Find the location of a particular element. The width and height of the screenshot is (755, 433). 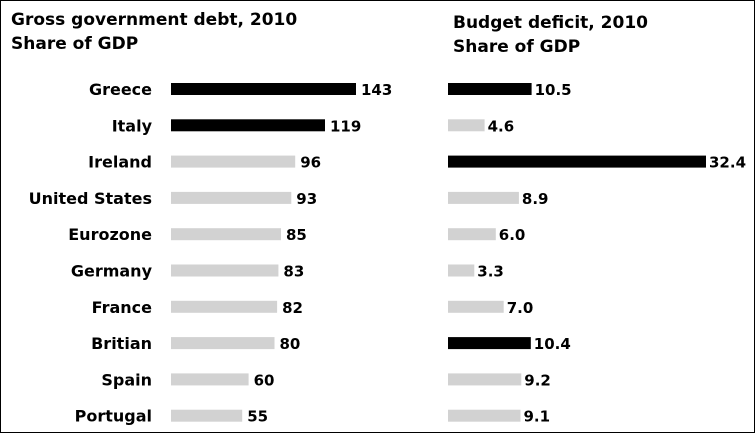

category-label: Britian is located at coordinates (121, 343).